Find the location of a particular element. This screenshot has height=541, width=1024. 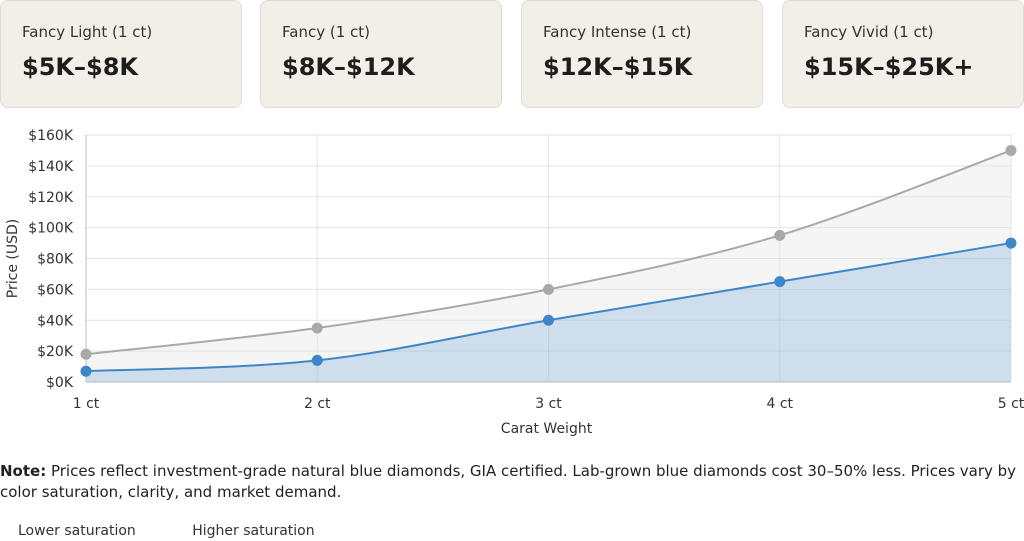

legend: Lower saturation Higher saturation is located at coordinates (166, 531).